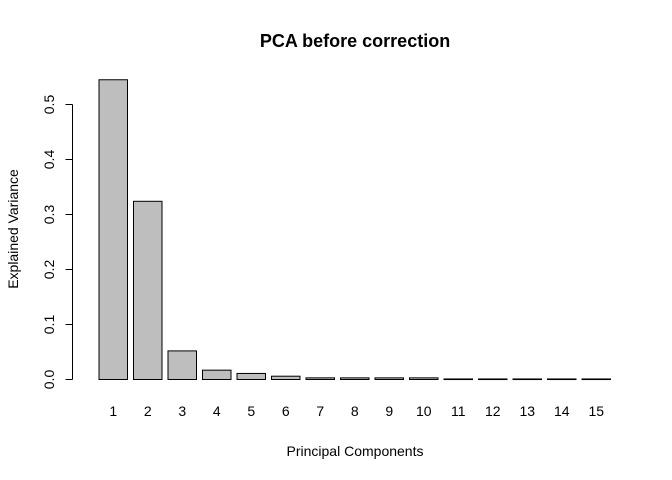 Image resolution: width=672 pixels, height=480 pixels. What do you see at coordinates (49, 215) in the screenshot?
I see `y-tick-label: 0.3` at bounding box center [49, 215].